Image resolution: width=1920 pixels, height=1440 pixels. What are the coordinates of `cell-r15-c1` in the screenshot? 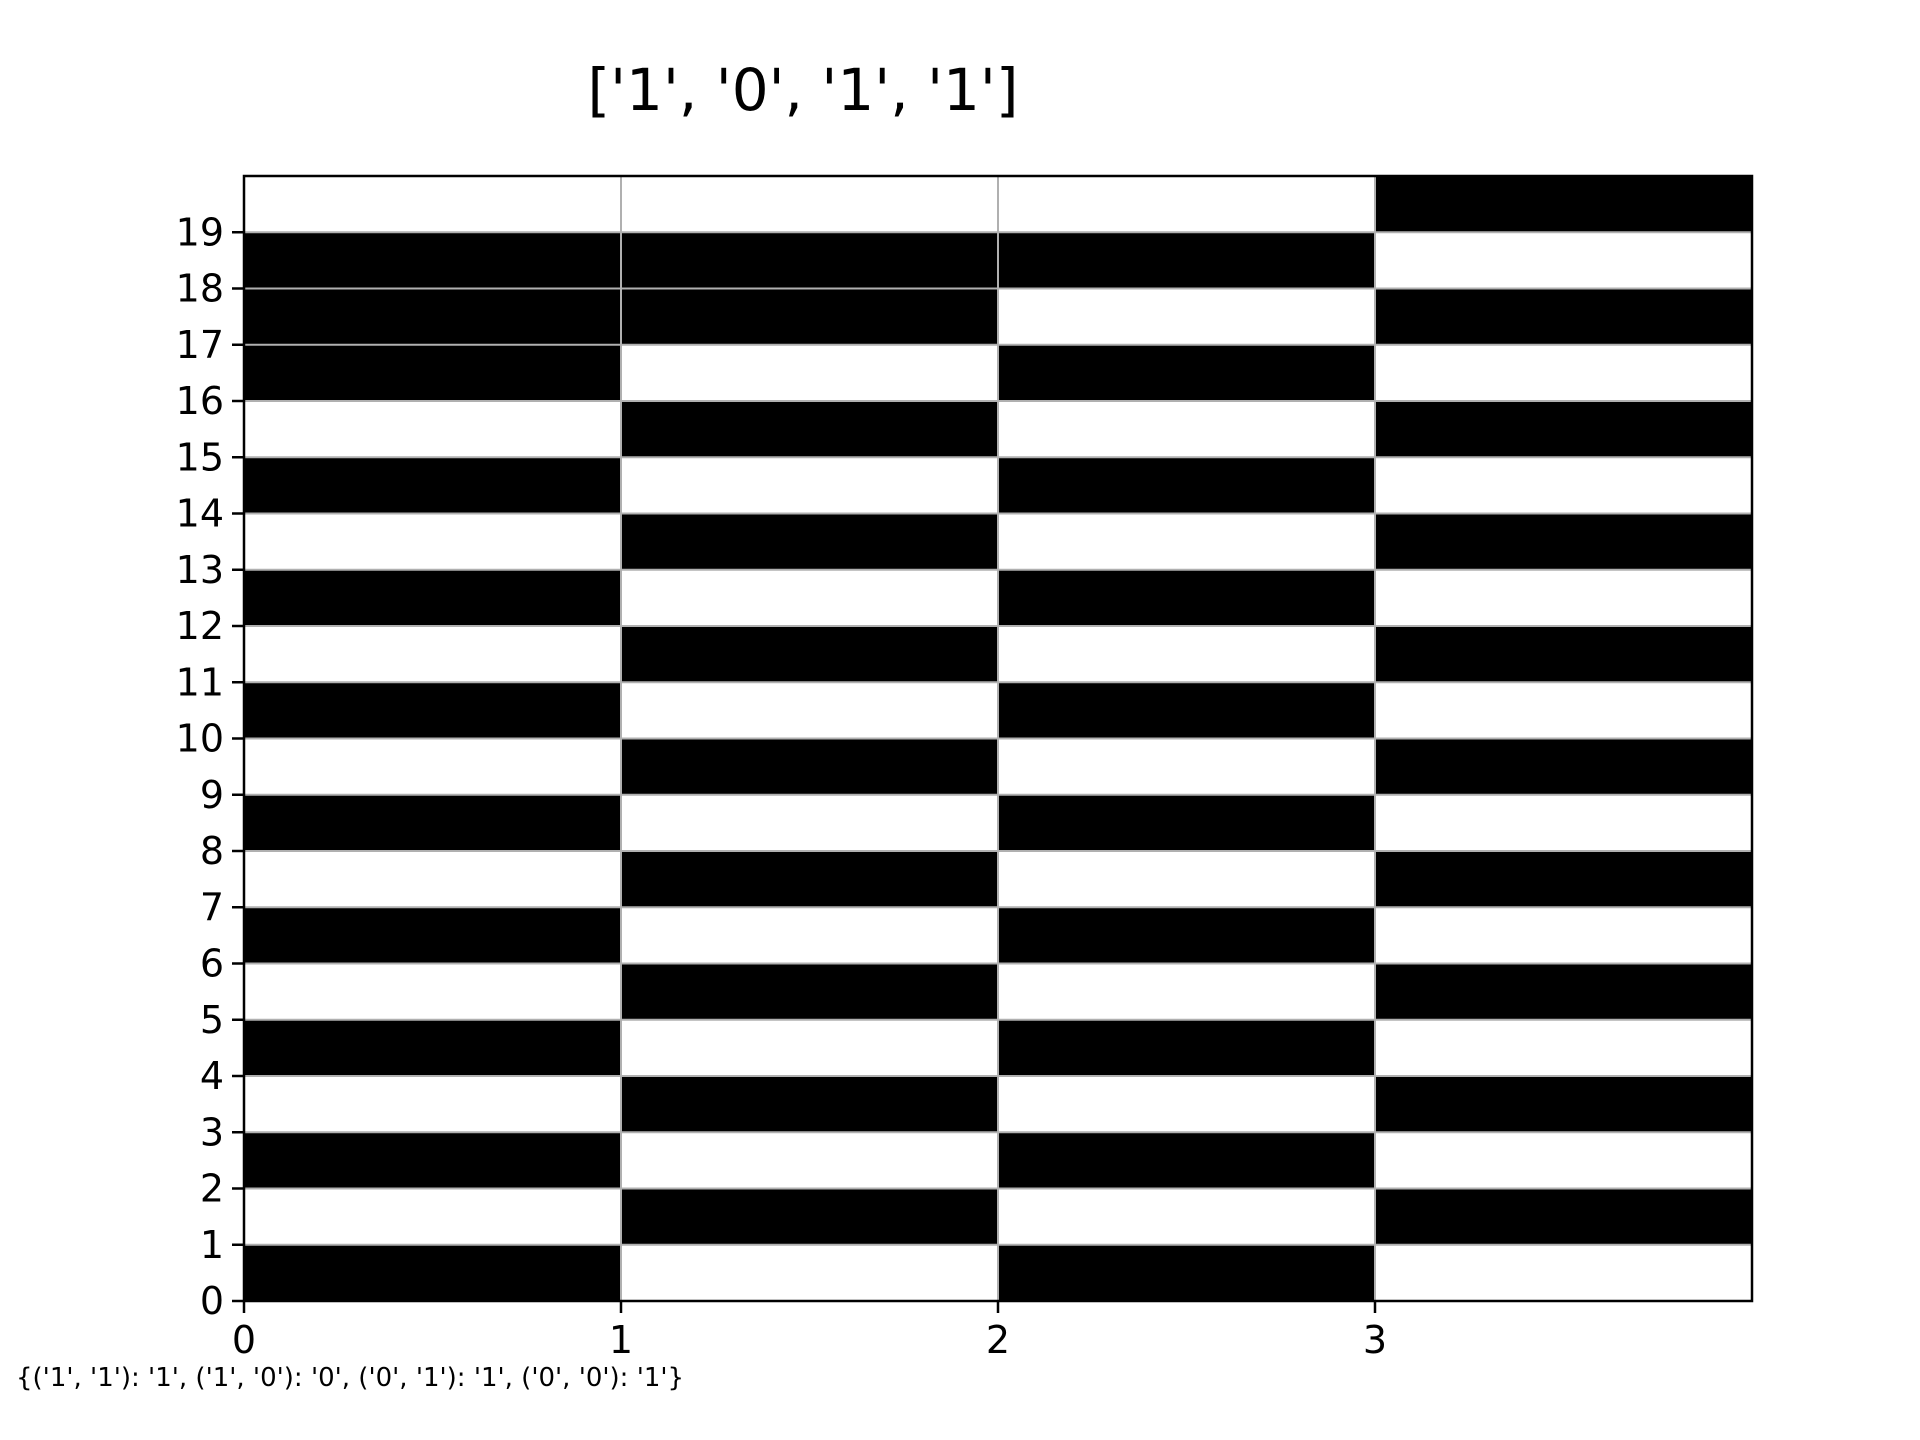 It's located at (809, 429).